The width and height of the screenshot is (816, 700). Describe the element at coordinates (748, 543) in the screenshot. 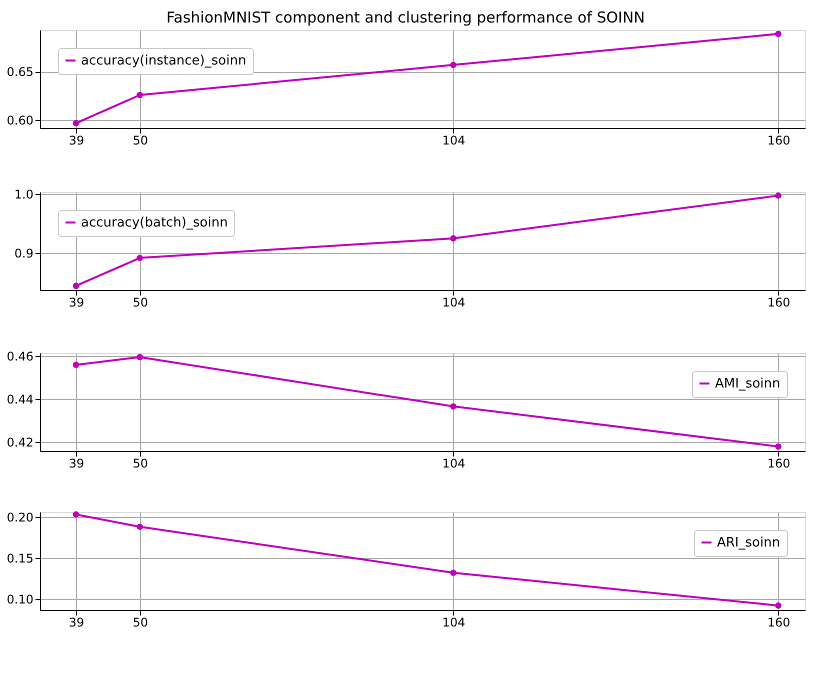

I see `legend-label: ARI_soinn` at that location.